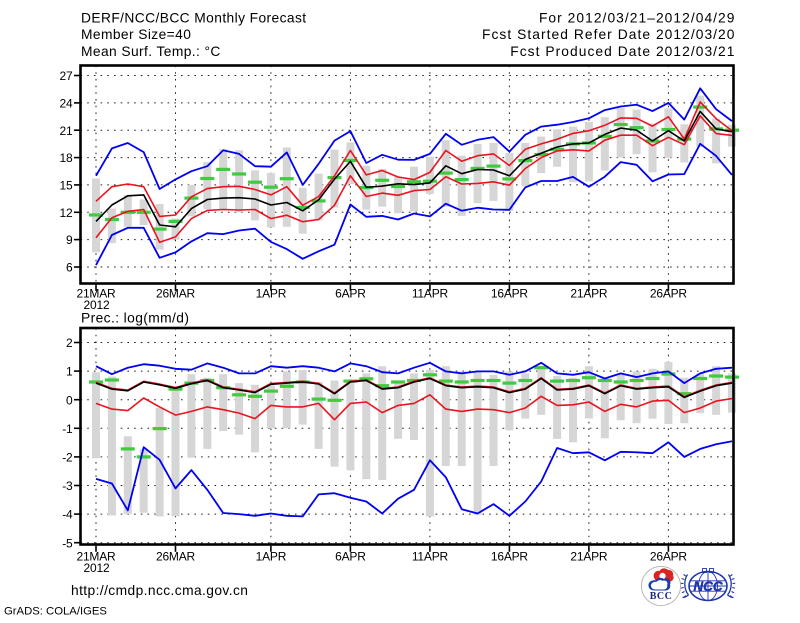 The width and height of the screenshot is (800, 623). I want to click on svg-text: For 2012/03/21–2012/04/29, so click(637, 18).